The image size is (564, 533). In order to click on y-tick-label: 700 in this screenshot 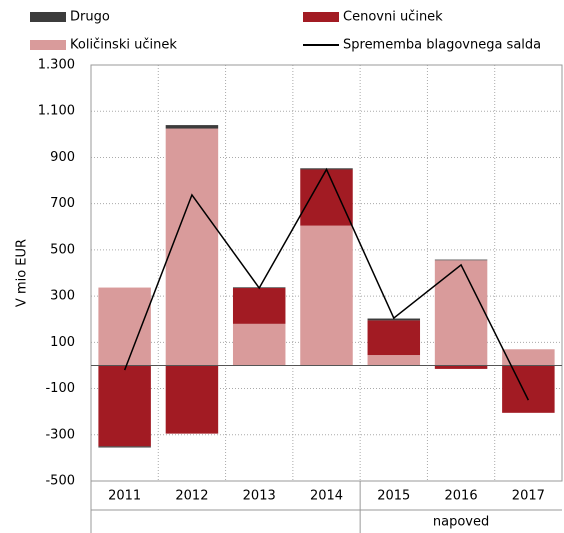, I will do `click(62, 203)`.